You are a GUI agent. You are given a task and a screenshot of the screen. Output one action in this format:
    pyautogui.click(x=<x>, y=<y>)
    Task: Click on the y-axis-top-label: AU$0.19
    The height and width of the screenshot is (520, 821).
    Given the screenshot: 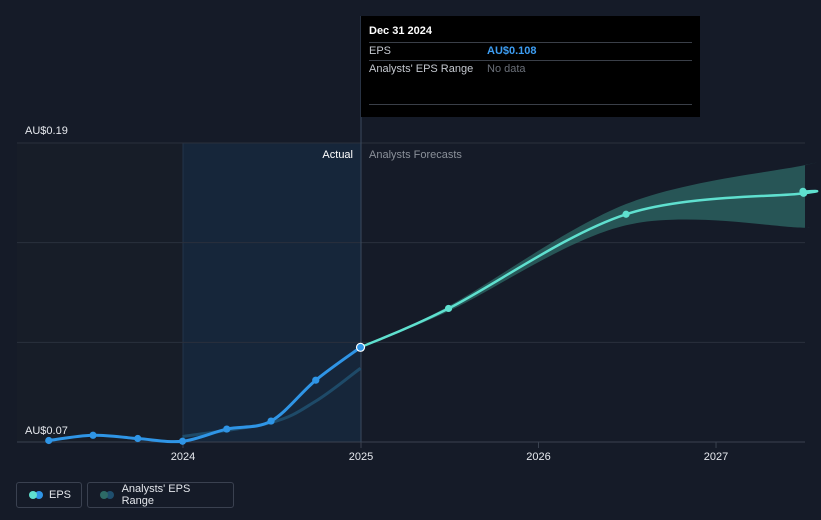 What is the action you would take?
    pyautogui.click(x=46, y=131)
    